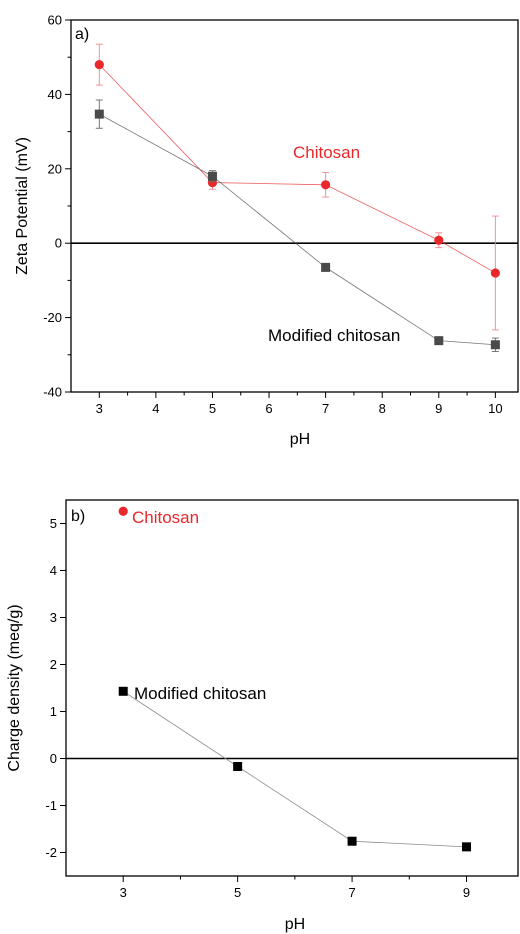 This screenshot has height=934, width=520. I want to click on panel-b-y-tick-label: 3, so click(53, 617).